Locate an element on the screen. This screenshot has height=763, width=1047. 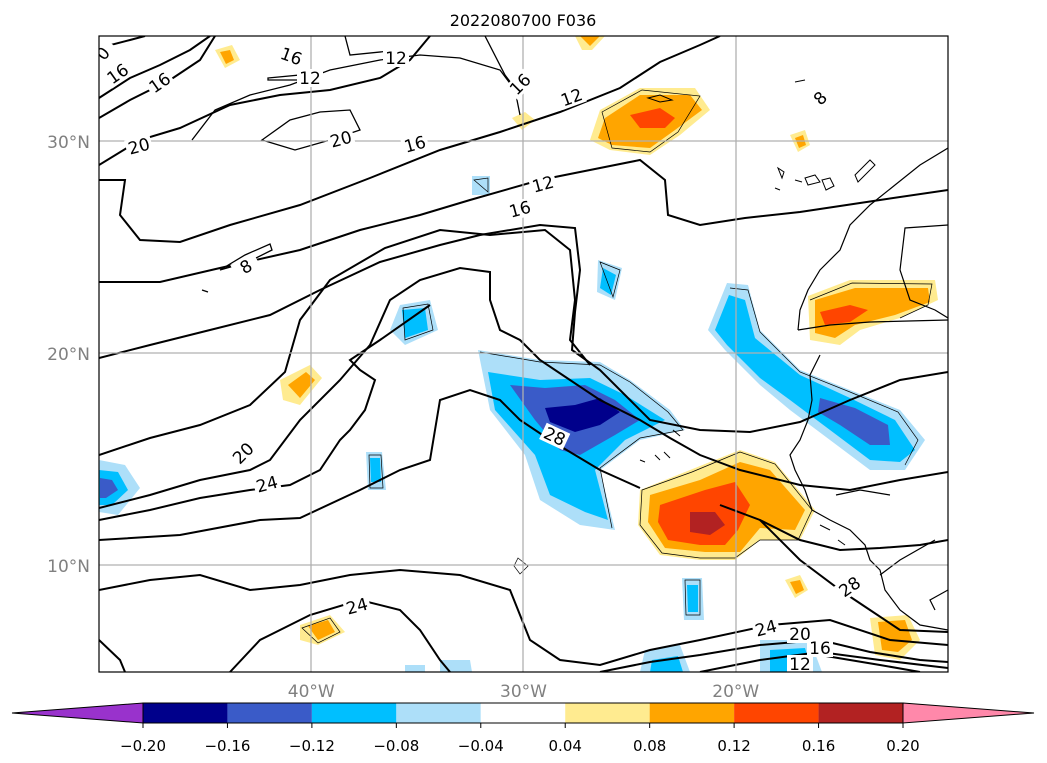
figure-title: 2022080700 F036 is located at coordinates (523, 20).